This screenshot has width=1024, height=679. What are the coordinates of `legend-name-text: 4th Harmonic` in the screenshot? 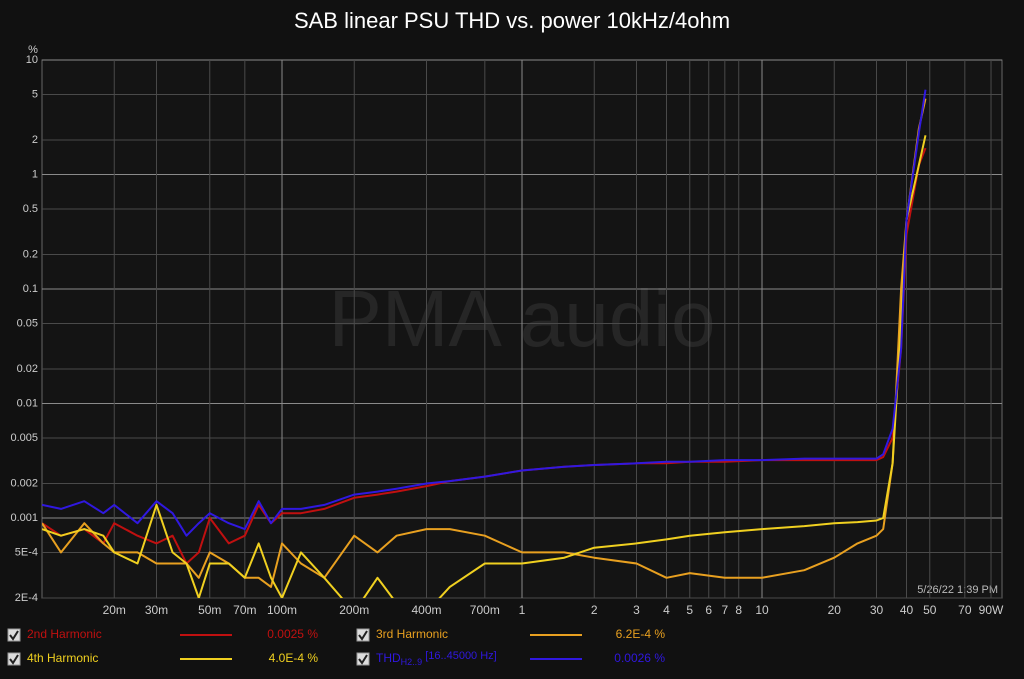 It's located at (62, 658).